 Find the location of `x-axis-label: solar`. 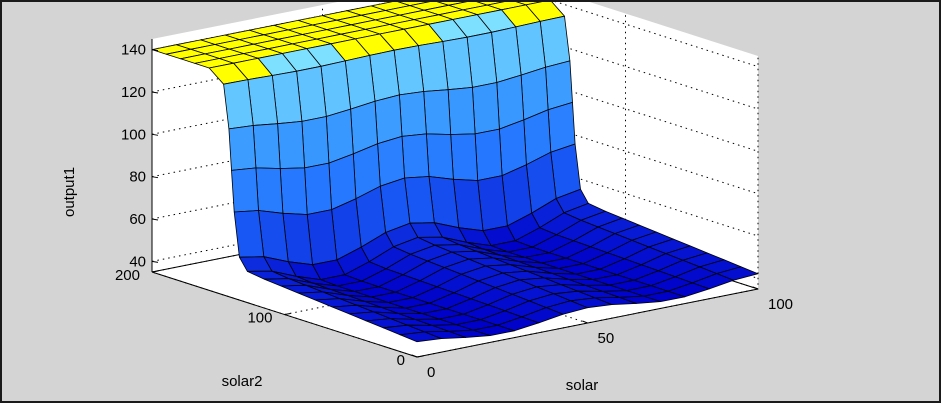

x-axis-label: solar is located at coordinates (582, 385).